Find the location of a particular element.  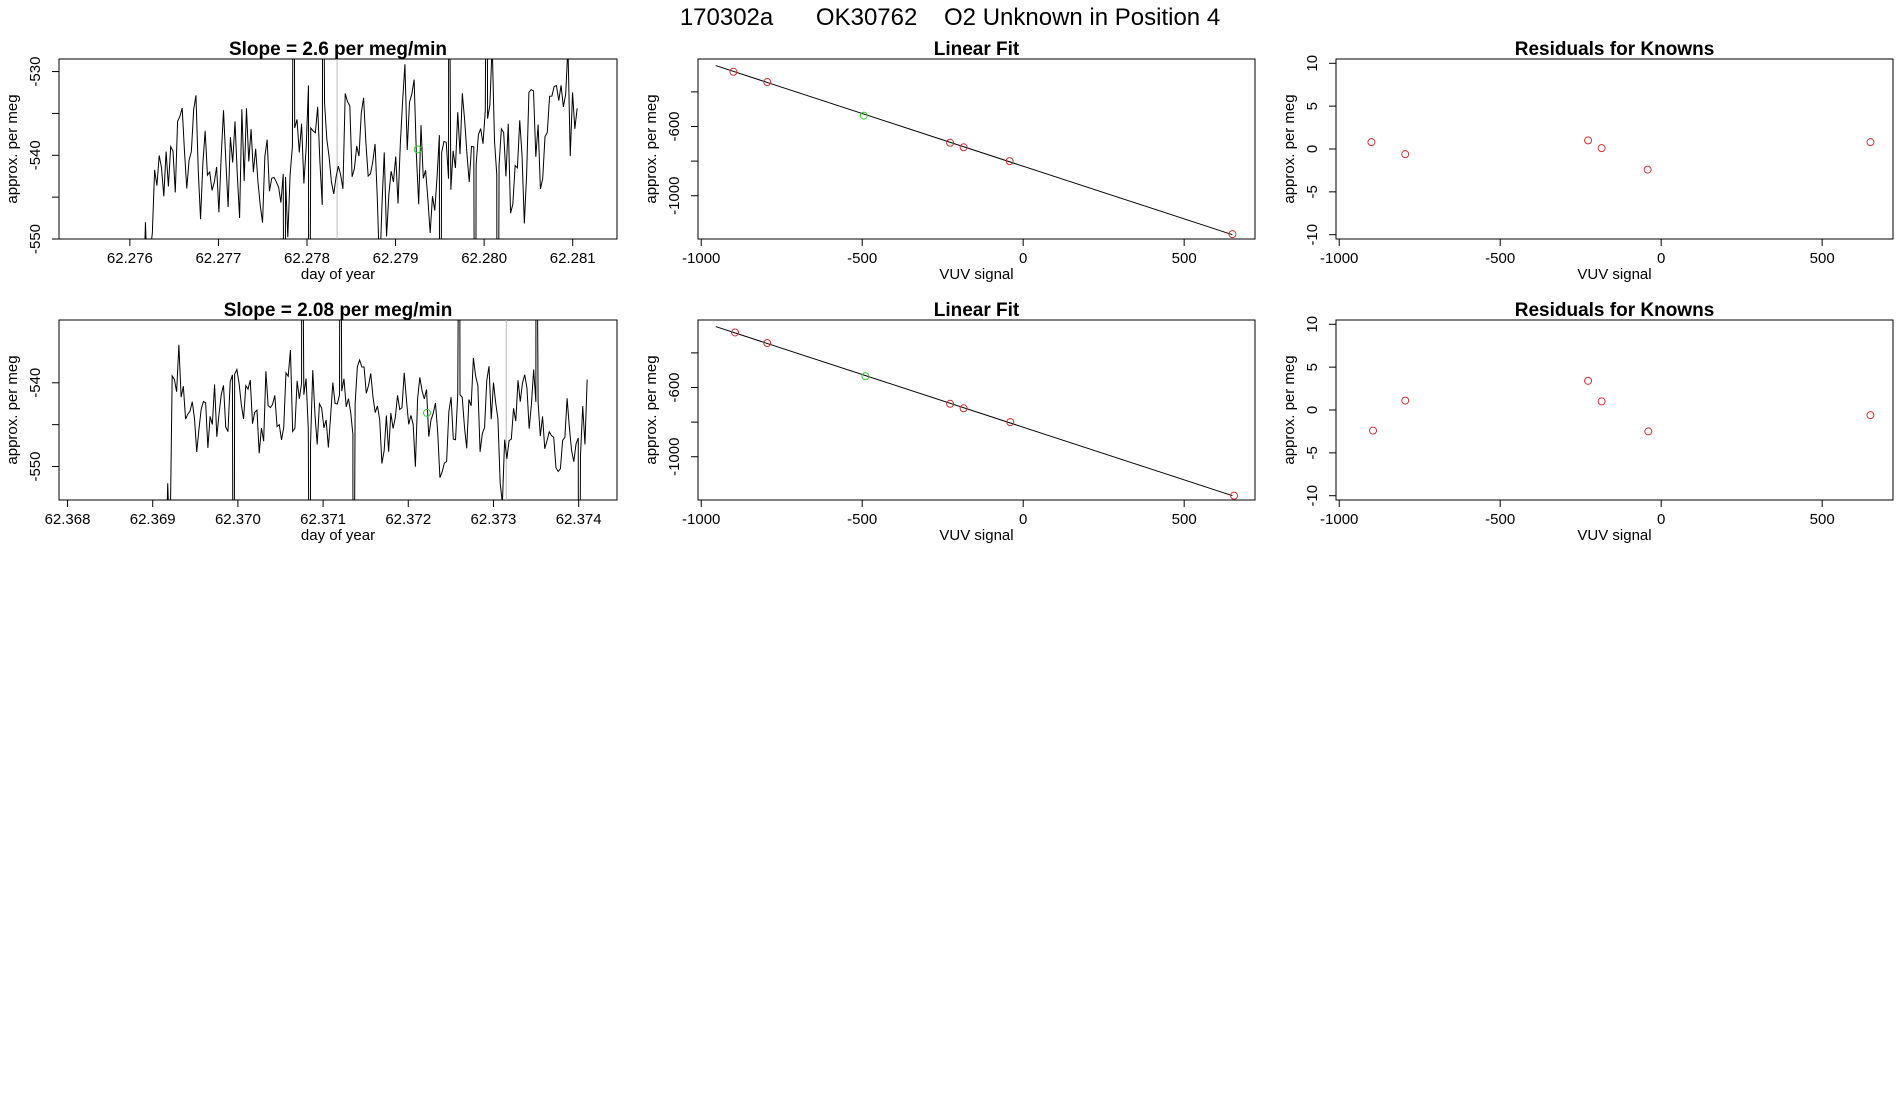

plot-title: Residuals for Knowns is located at coordinates (1615, 310).